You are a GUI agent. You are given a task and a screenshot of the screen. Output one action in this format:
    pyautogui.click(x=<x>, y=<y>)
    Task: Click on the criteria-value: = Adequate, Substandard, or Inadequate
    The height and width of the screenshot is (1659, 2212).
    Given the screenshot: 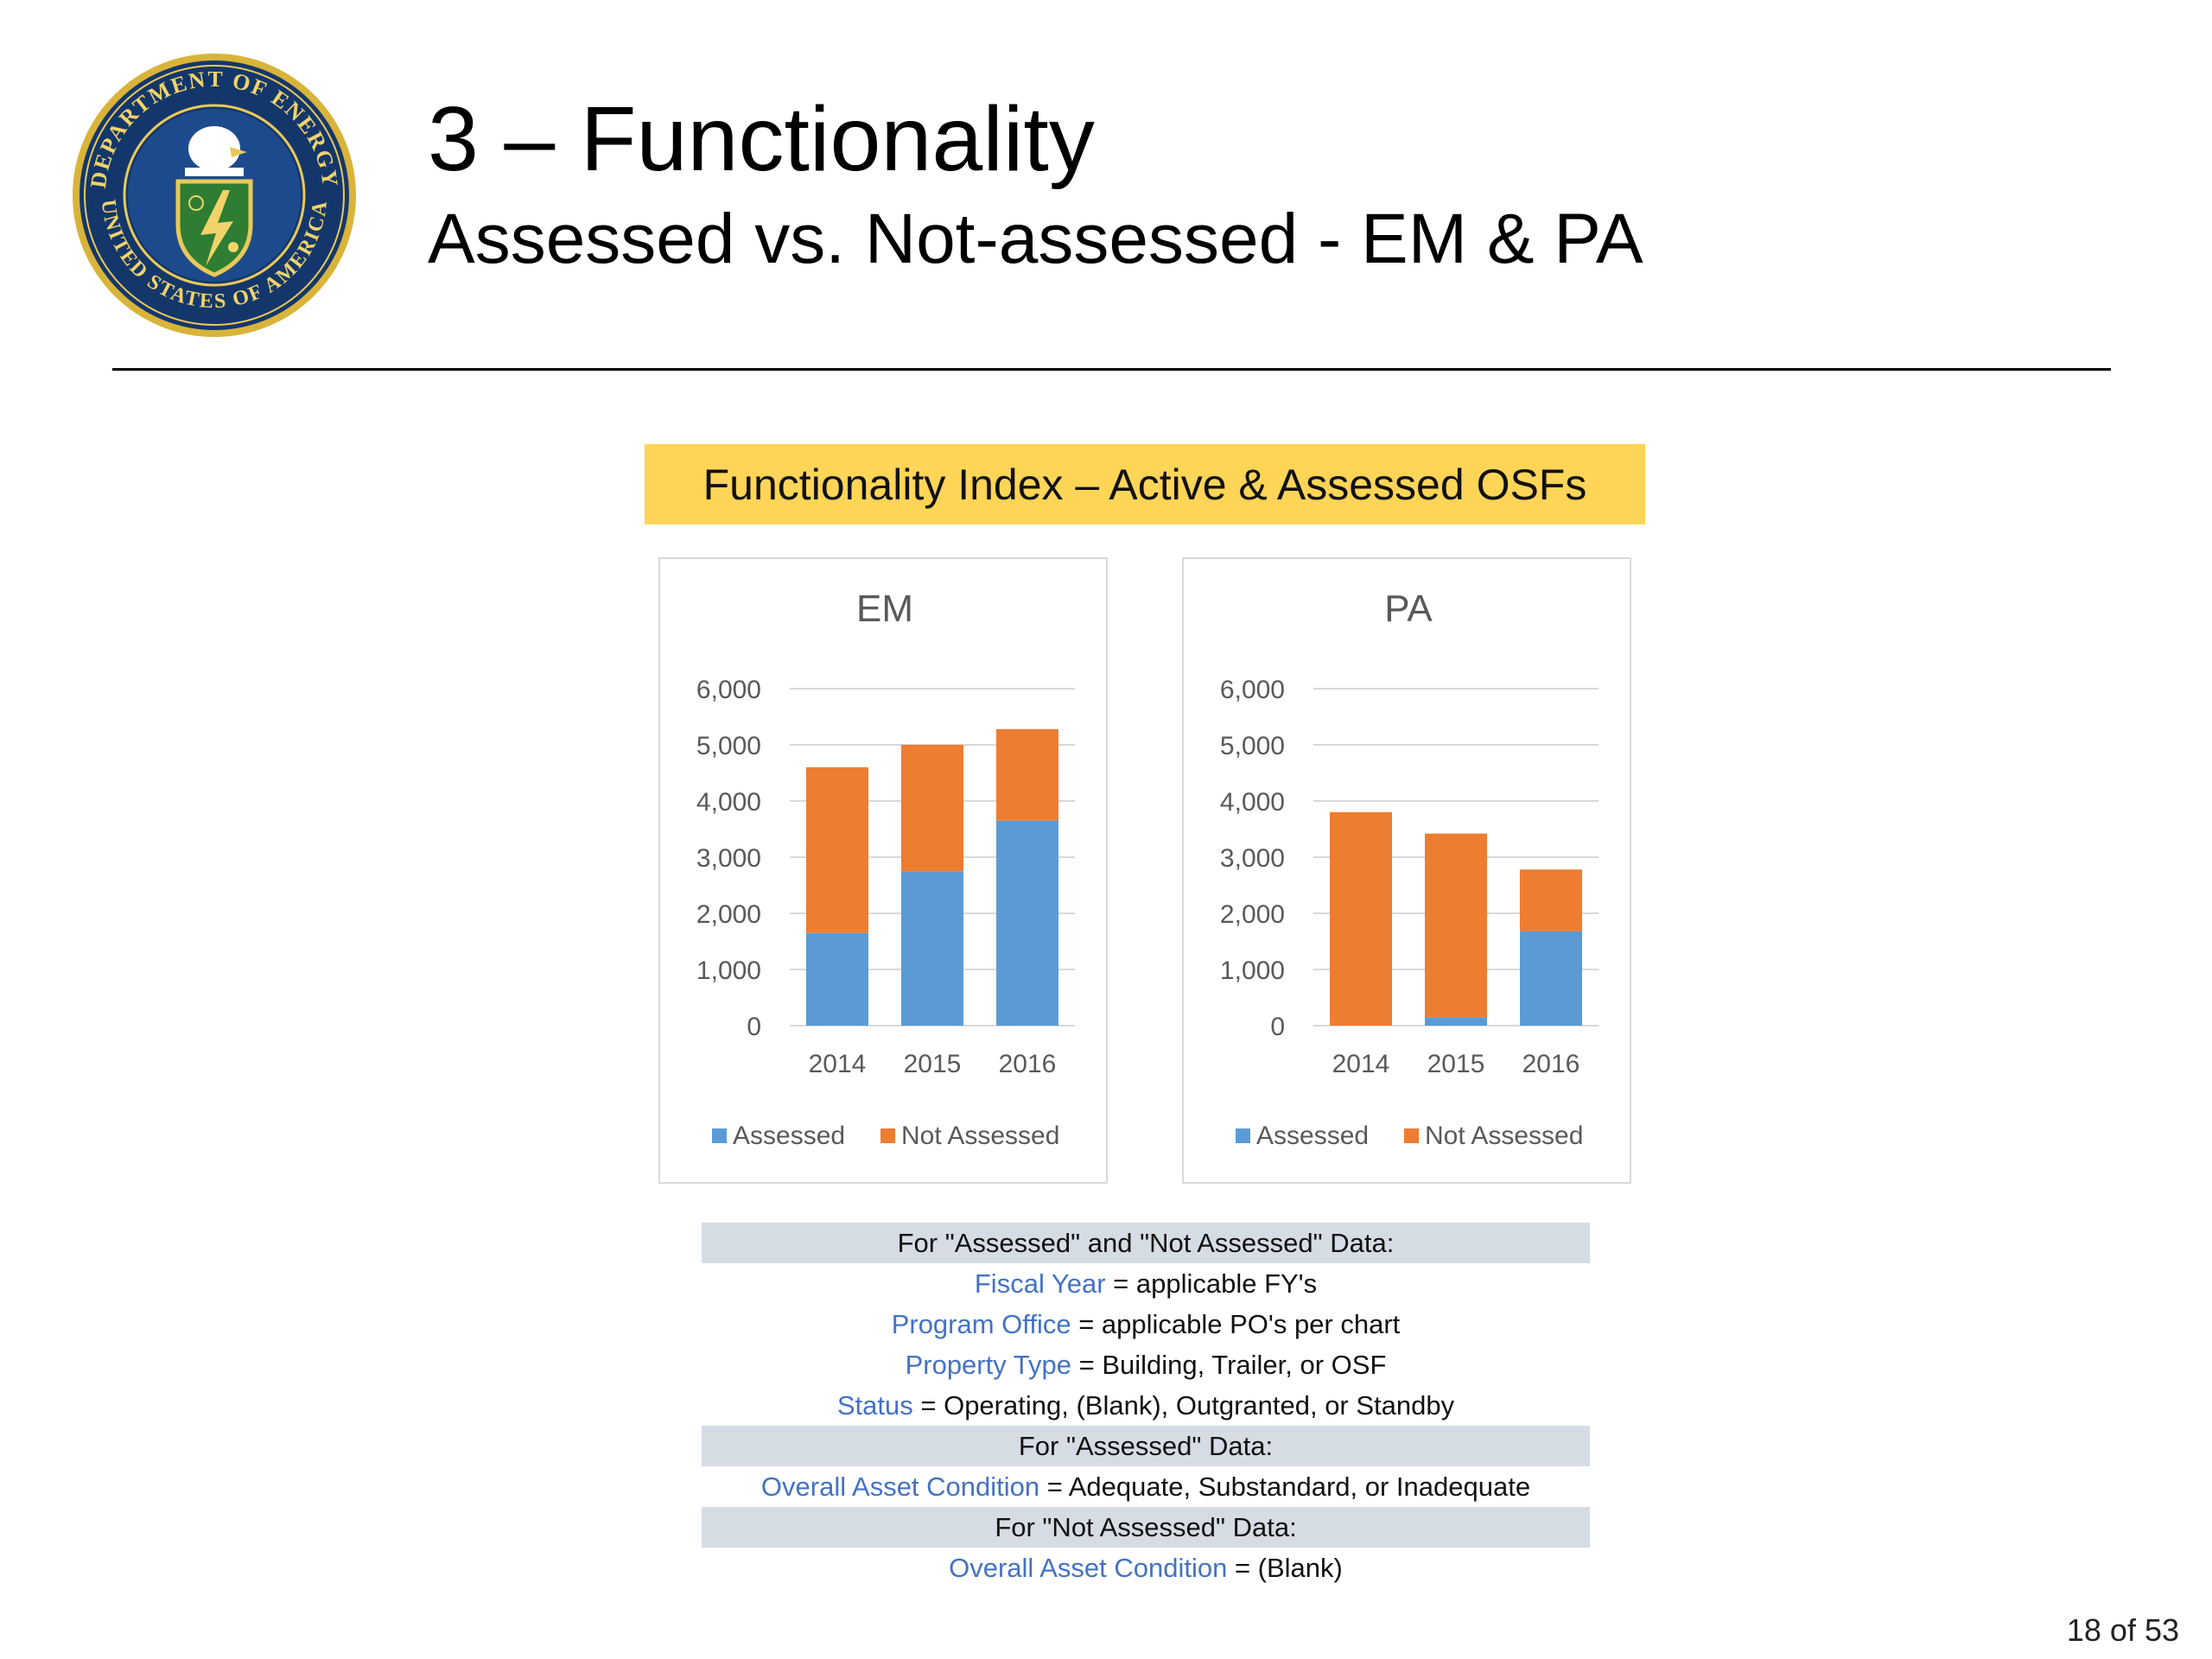 What is the action you would take?
    pyautogui.click(x=1285, y=1486)
    